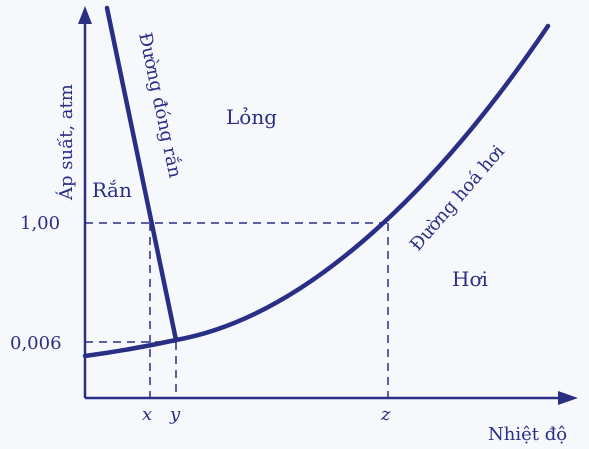 Image resolution: width=589 pixels, height=449 pixels. I want to click on y-axis-label: Áp suất, atm, so click(65, 142).